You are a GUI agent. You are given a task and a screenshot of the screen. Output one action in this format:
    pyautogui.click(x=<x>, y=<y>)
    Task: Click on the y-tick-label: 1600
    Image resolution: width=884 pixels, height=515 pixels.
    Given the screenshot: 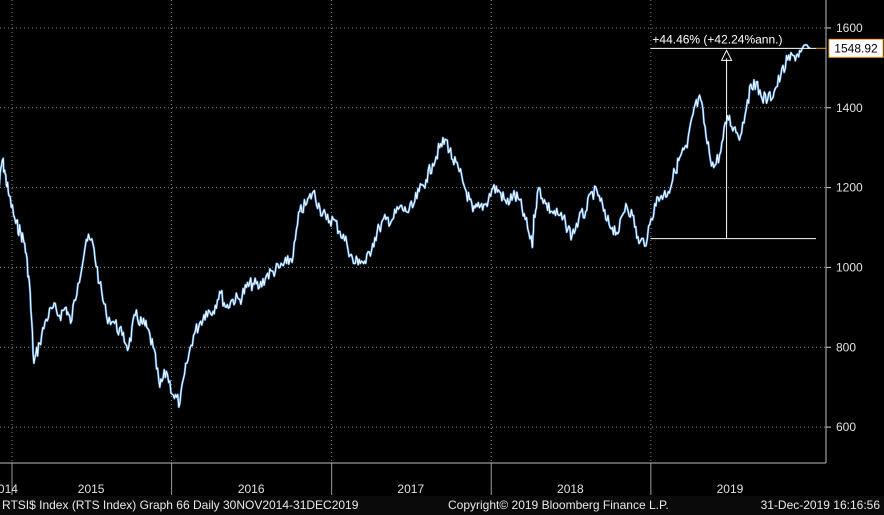 What is the action you would take?
    pyautogui.click(x=849, y=28)
    